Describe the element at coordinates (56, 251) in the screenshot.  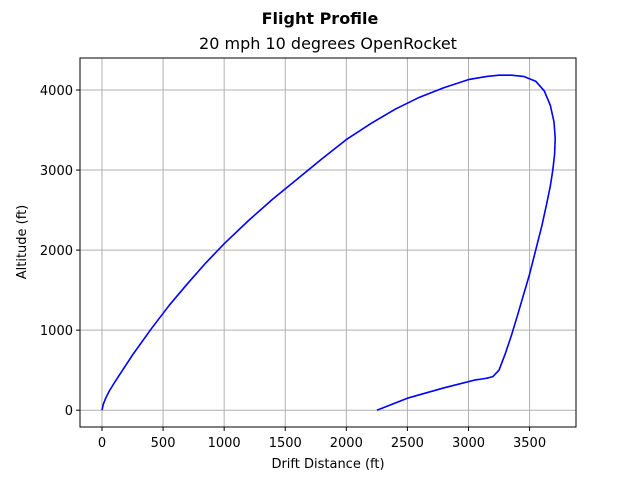
I see `y-tick-label: 2000` at that location.